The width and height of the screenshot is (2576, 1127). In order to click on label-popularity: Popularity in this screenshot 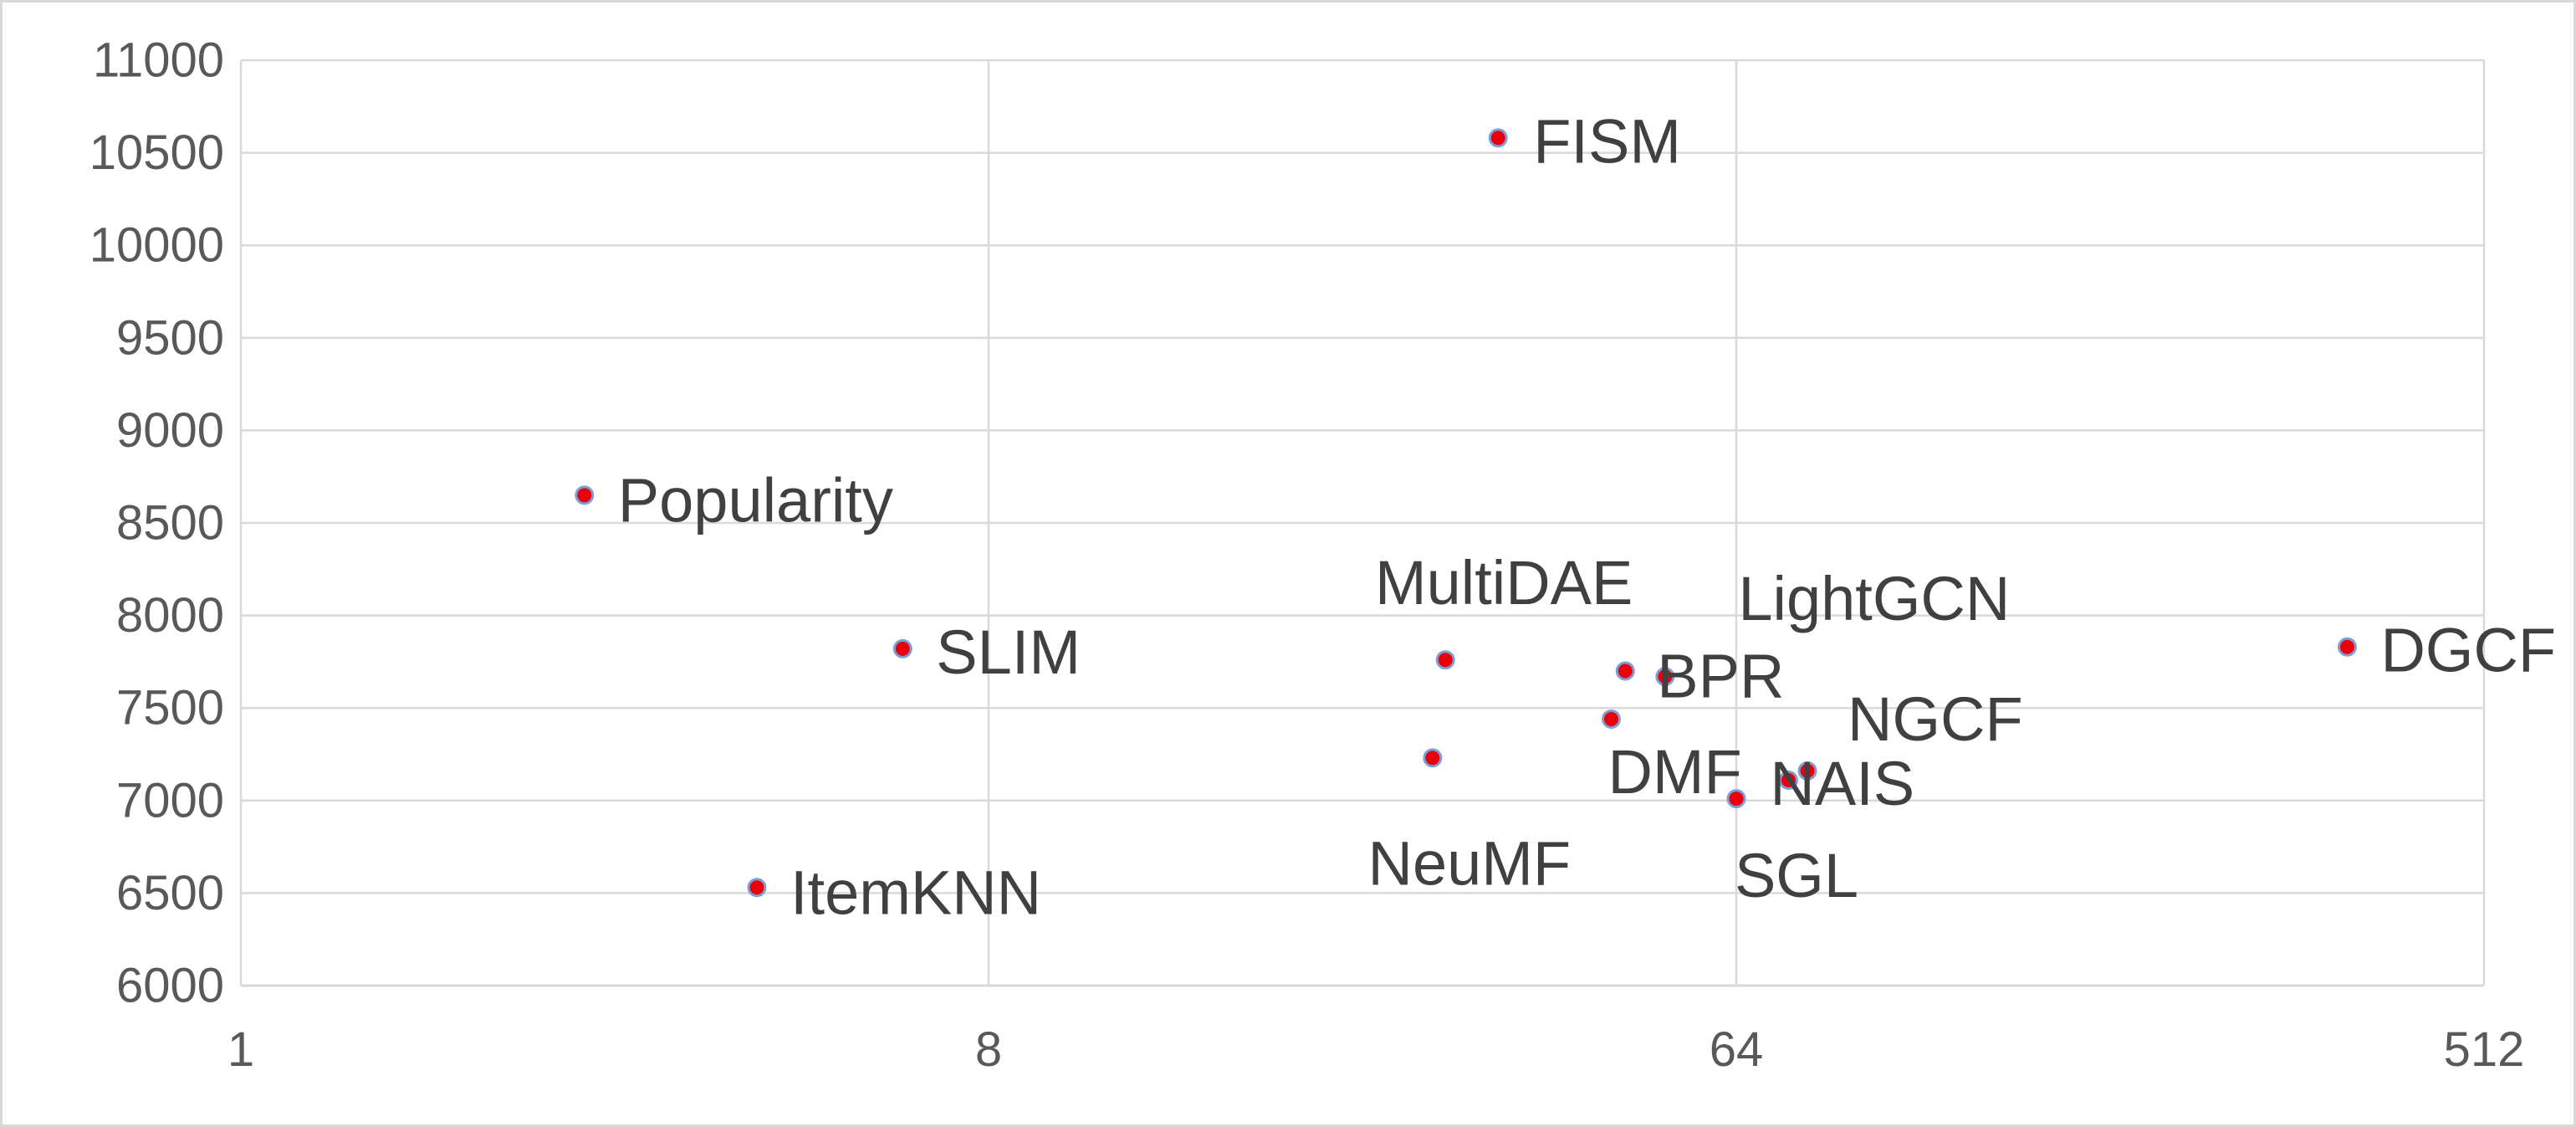, I will do `click(755, 500)`.